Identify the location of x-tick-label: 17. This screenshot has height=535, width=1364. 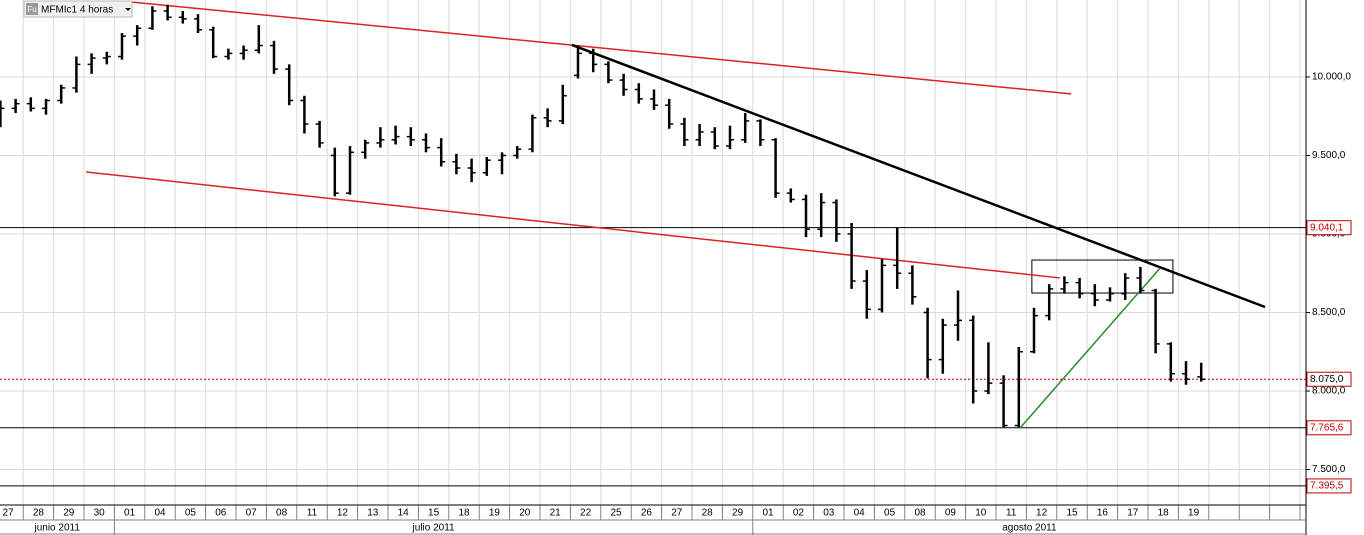
(1133, 513).